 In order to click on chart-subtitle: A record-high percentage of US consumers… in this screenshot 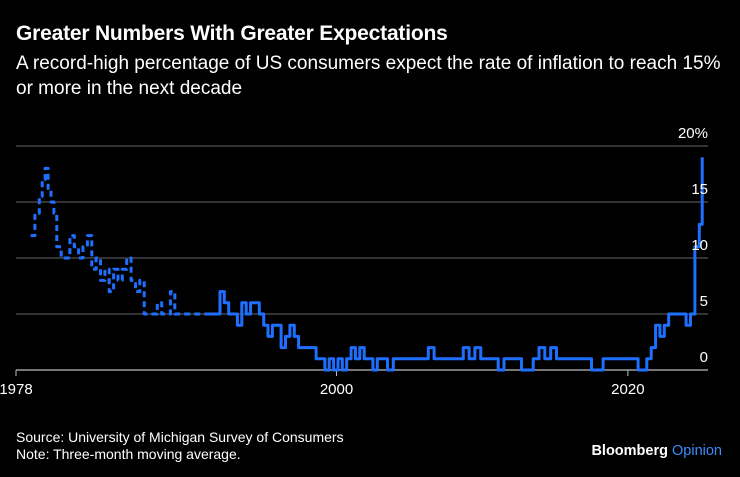, I will do `click(368, 76)`.